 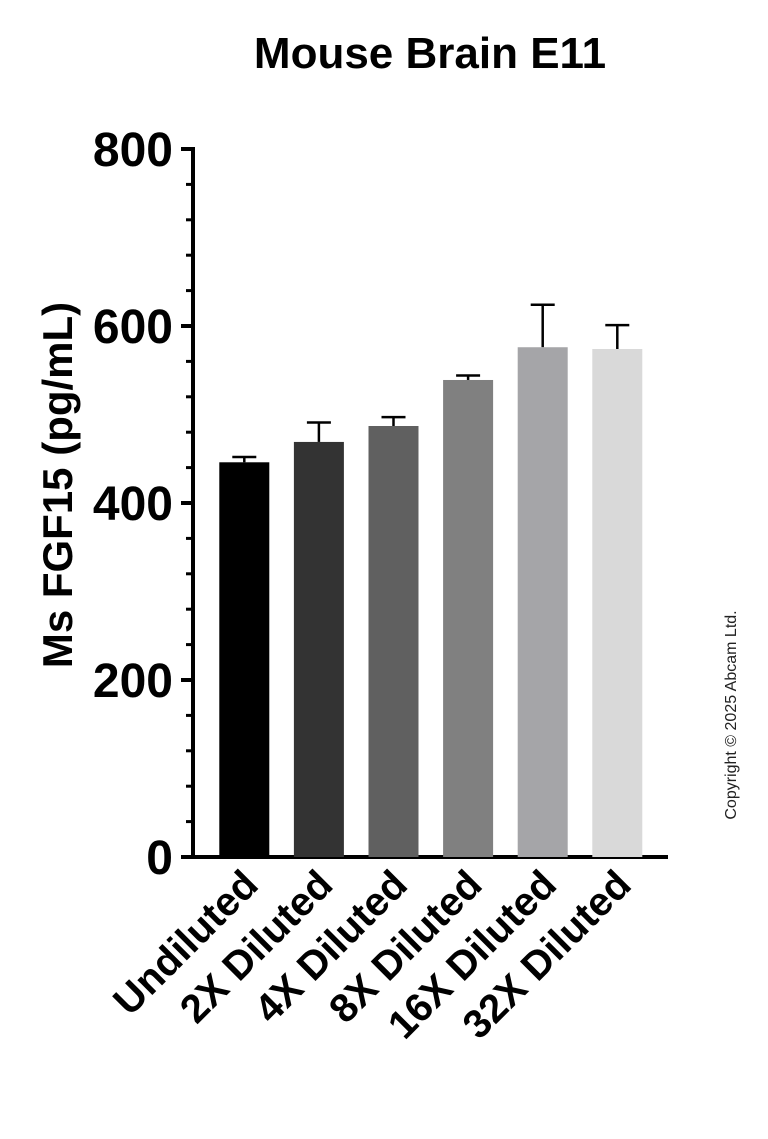 I want to click on y-tick-label: 800, so click(x=133, y=150).